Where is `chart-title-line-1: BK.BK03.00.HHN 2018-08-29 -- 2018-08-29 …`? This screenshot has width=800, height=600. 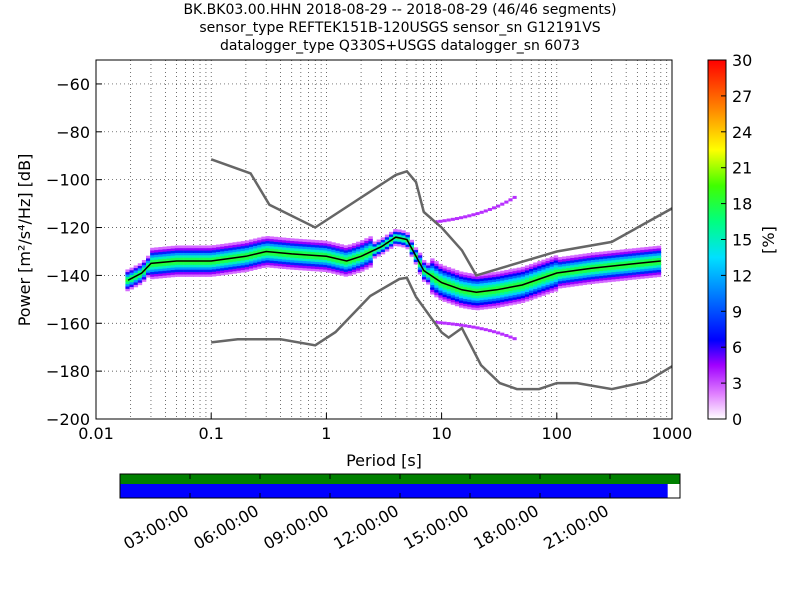 chart-title-line-1: BK.BK03.00.HHN 2018-08-29 -- 2018-08-29 … is located at coordinates (400, 10).